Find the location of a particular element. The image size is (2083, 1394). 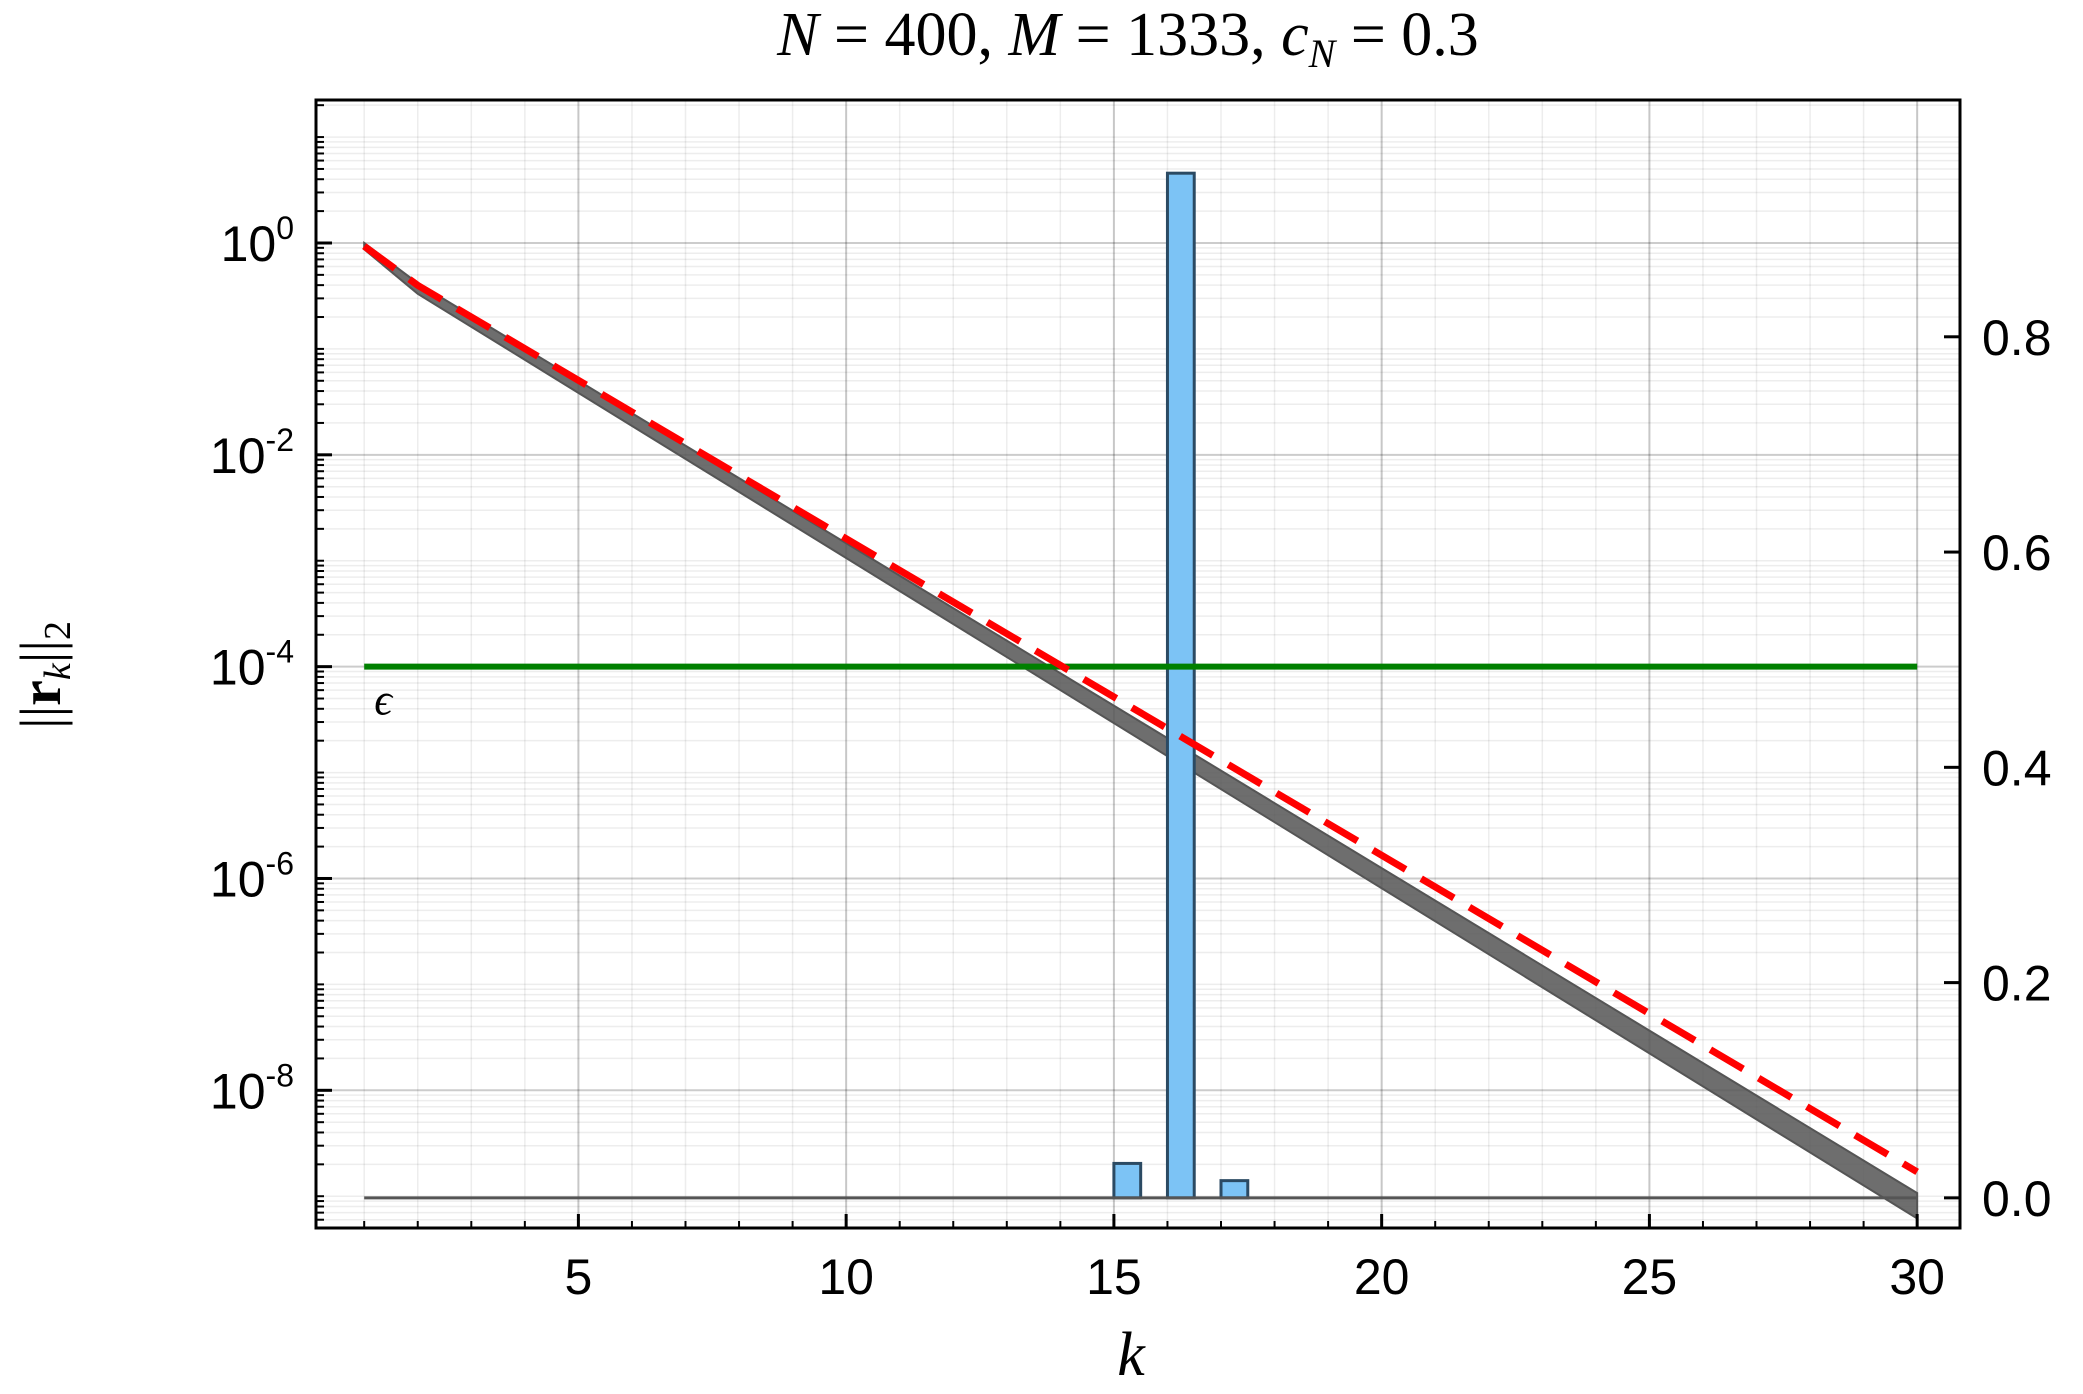

y-tick-label: 10⁻⁶ is located at coordinates (252, 876).